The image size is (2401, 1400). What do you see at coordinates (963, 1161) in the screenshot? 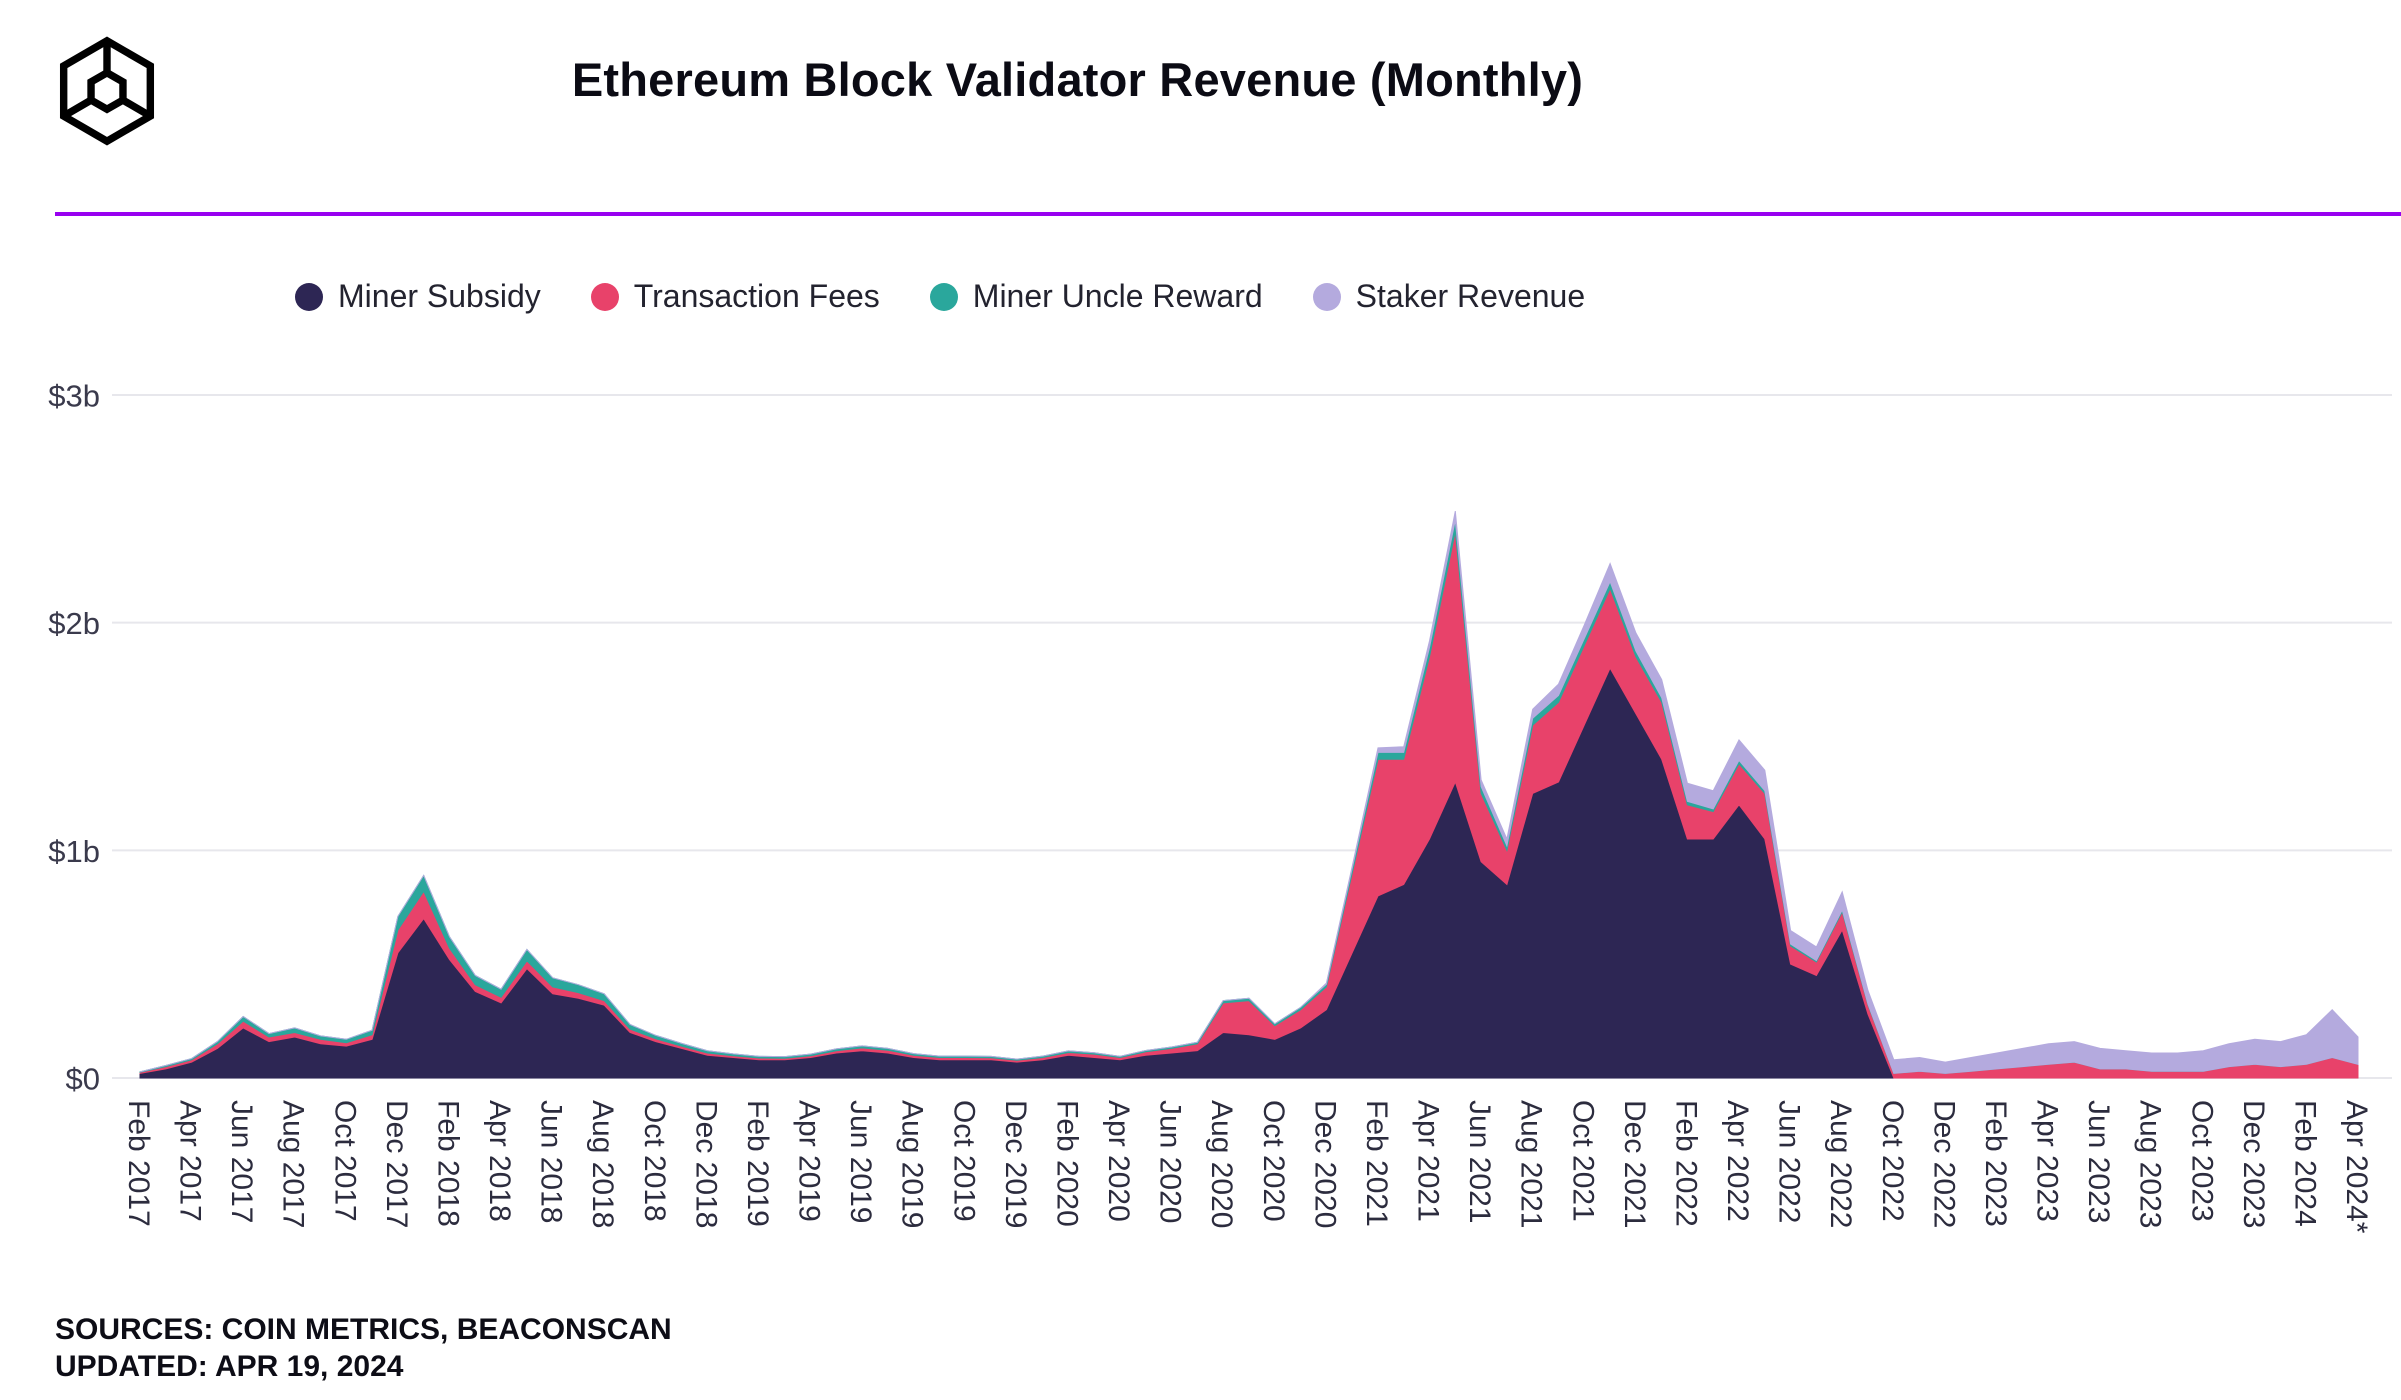
I see `x-axis-label: Oct 2019` at bounding box center [963, 1161].